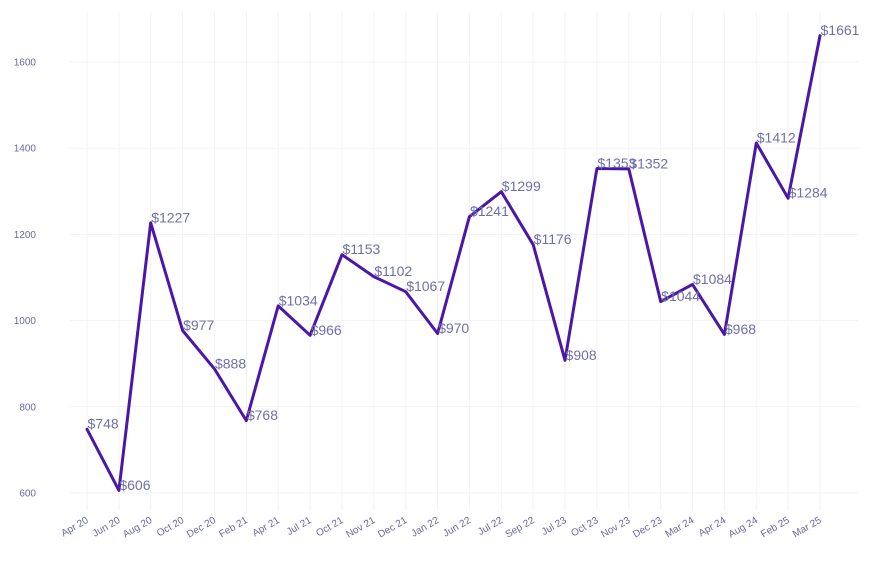  Describe the element at coordinates (453, 328) in the screenshot. I see `data-label: $970` at that location.